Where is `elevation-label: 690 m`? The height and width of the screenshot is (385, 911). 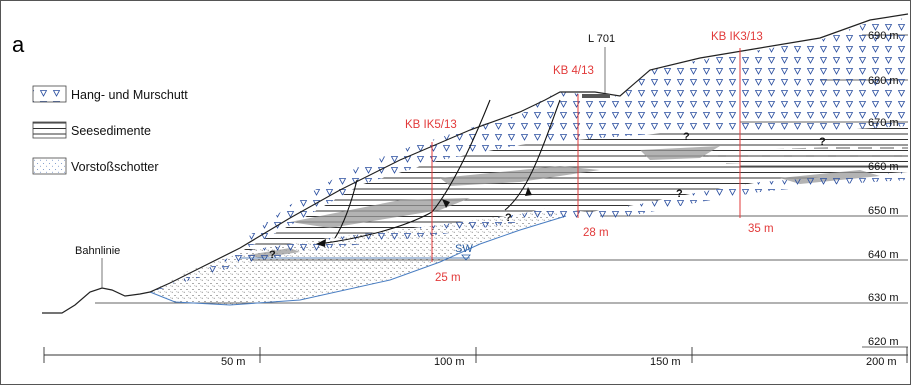
elevation-label: 690 m is located at coordinates (883, 36).